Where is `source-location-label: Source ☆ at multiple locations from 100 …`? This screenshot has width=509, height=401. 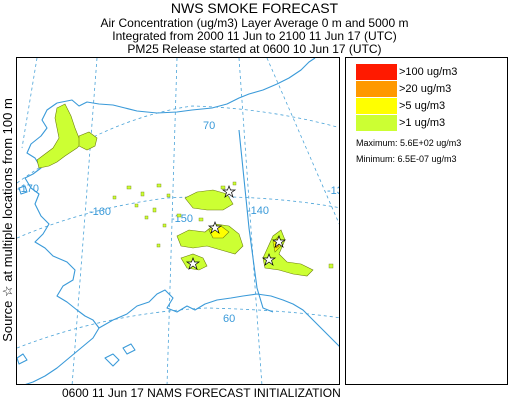
source-location-label: Source ☆ at multiple locations from 100 … is located at coordinates (7, 220).